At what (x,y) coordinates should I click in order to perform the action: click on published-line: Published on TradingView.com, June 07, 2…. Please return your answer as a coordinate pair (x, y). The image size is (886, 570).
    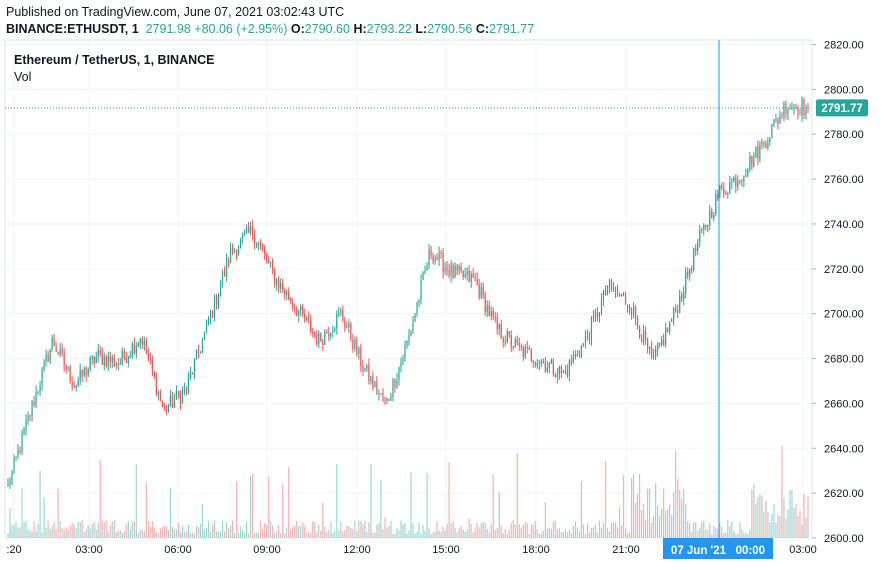
    Looking at the image, I should click on (175, 12).